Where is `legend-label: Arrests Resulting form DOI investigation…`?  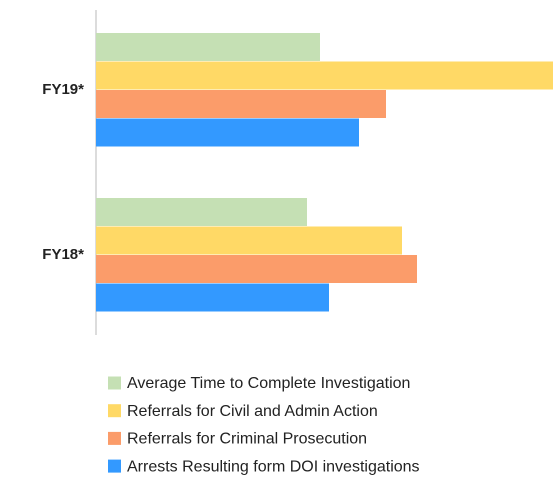
legend-label: Arrests Resulting form DOI investigation… is located at coordinates (273, 466).